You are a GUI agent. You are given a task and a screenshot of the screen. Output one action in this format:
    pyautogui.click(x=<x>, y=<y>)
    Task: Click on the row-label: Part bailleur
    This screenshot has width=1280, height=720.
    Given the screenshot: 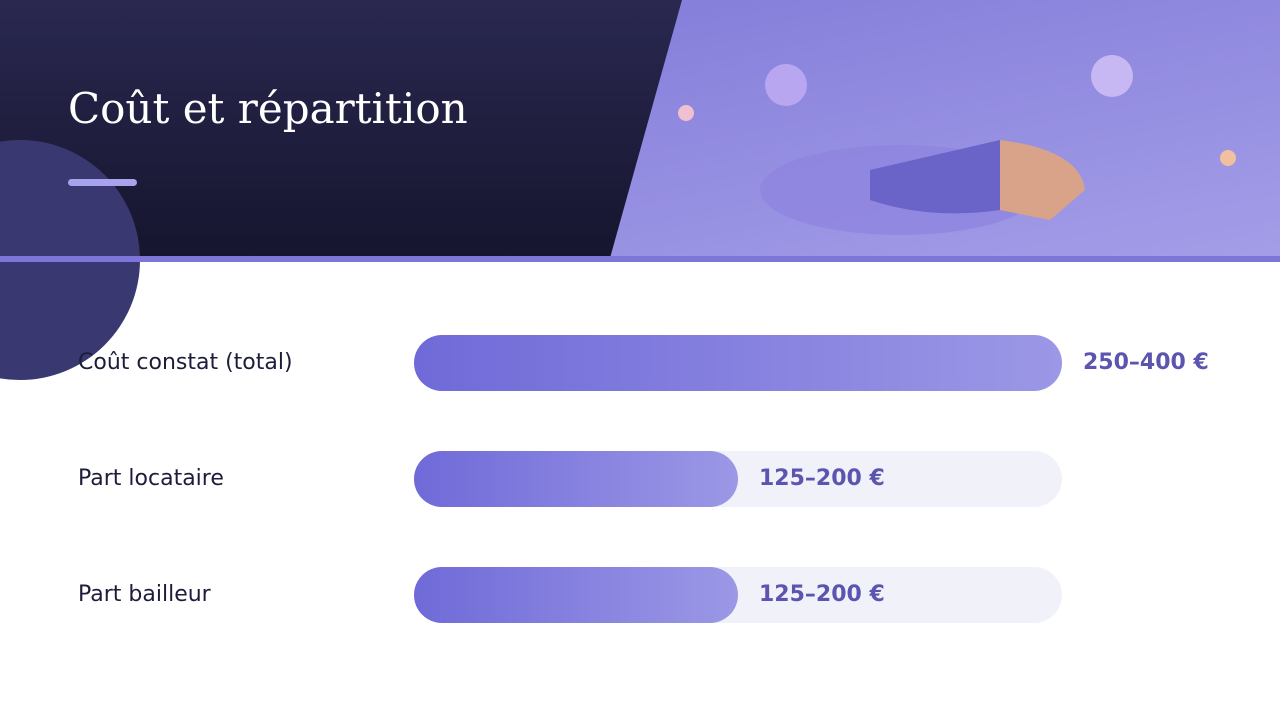 What is the action you would take?
    pyautogui.click(x=145, y=594)
    